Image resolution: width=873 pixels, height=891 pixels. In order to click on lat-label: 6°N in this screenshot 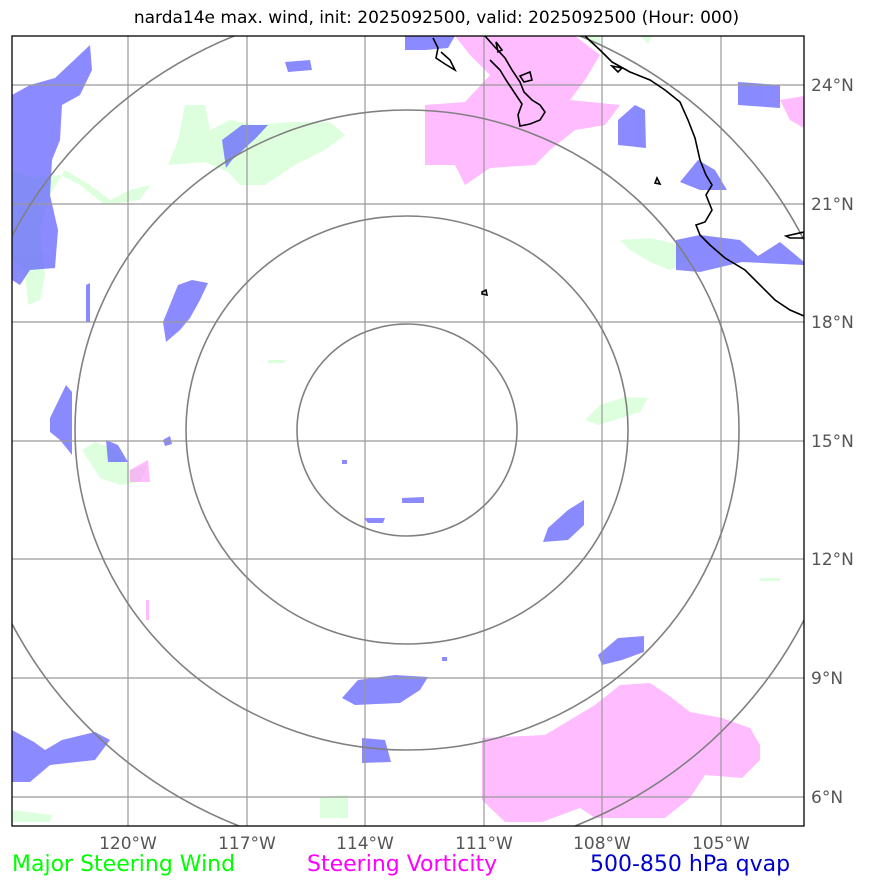, I will do `click(827, 798)`.